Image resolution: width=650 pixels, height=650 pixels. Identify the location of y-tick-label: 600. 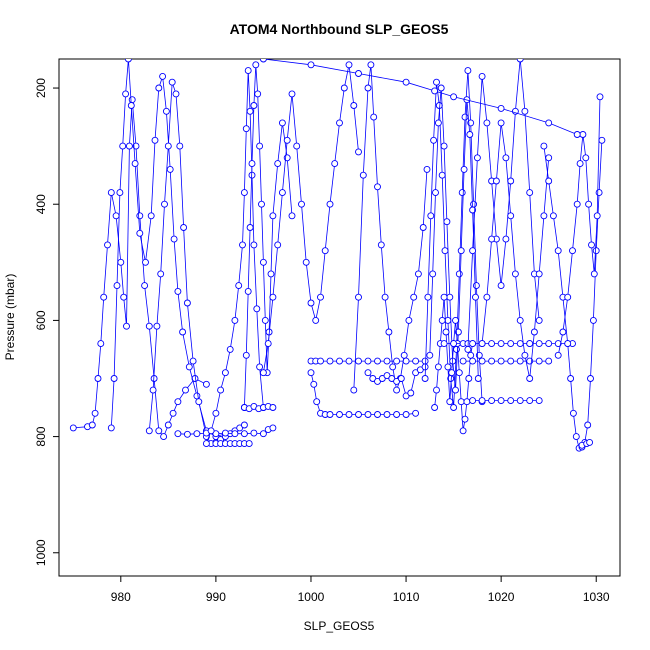
(41, 320).